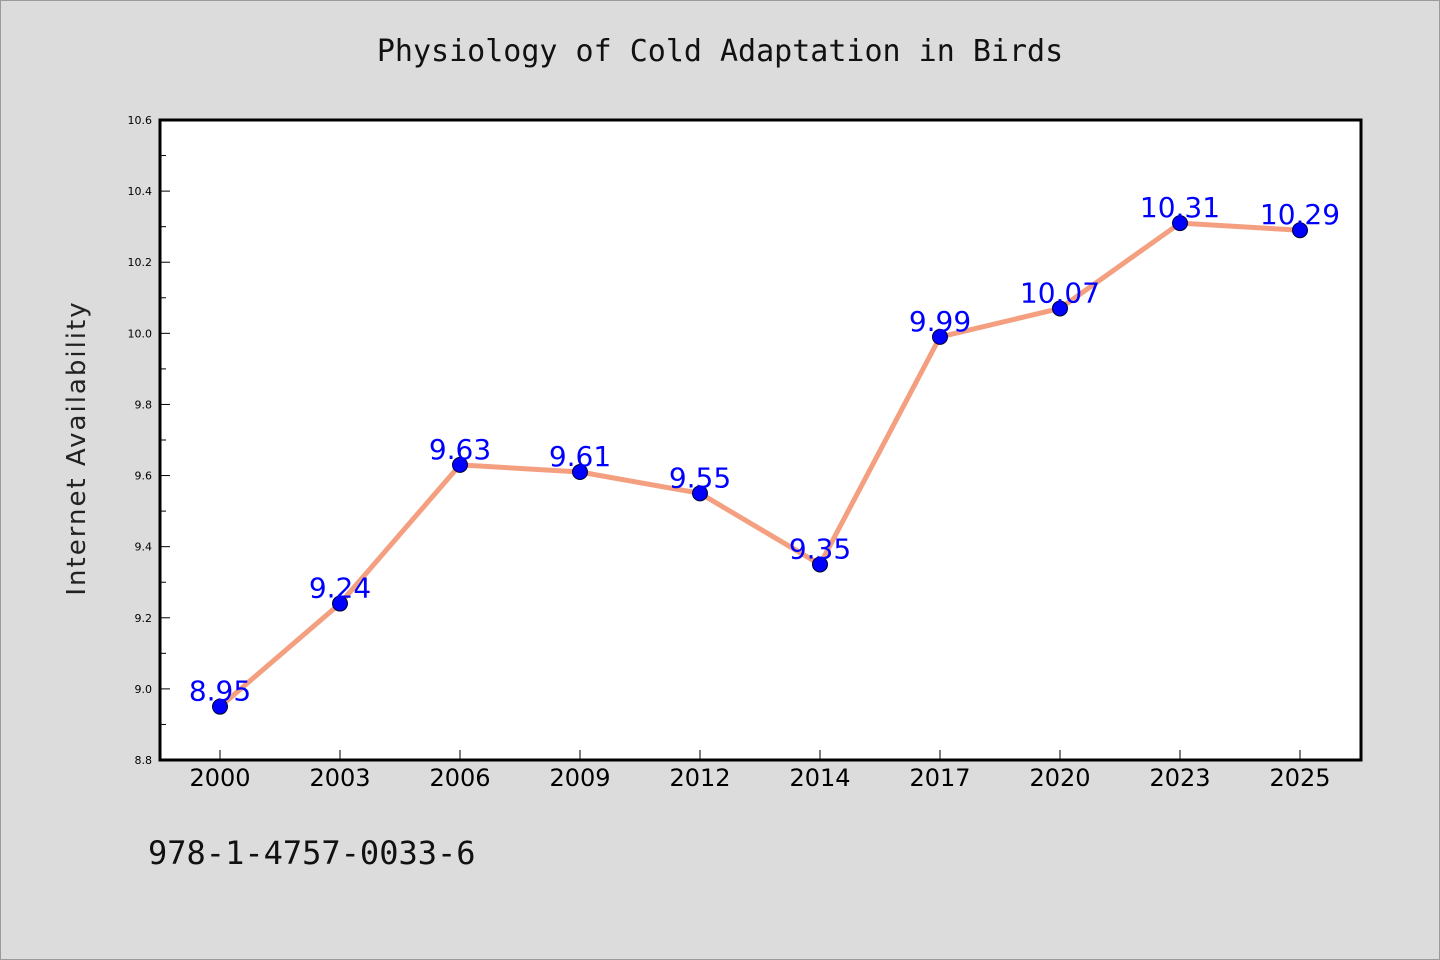 This screenshot has width=1440, height=960. What do you see at coordinates (700, 477) in the screenshot?
I see `data-label: 9.55` at bounding box center [700, 477].